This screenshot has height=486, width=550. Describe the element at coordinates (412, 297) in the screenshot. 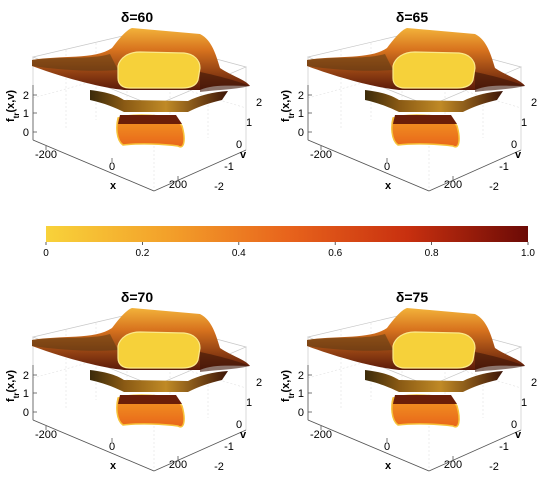

I see `panel-title: δ=75` at that location.